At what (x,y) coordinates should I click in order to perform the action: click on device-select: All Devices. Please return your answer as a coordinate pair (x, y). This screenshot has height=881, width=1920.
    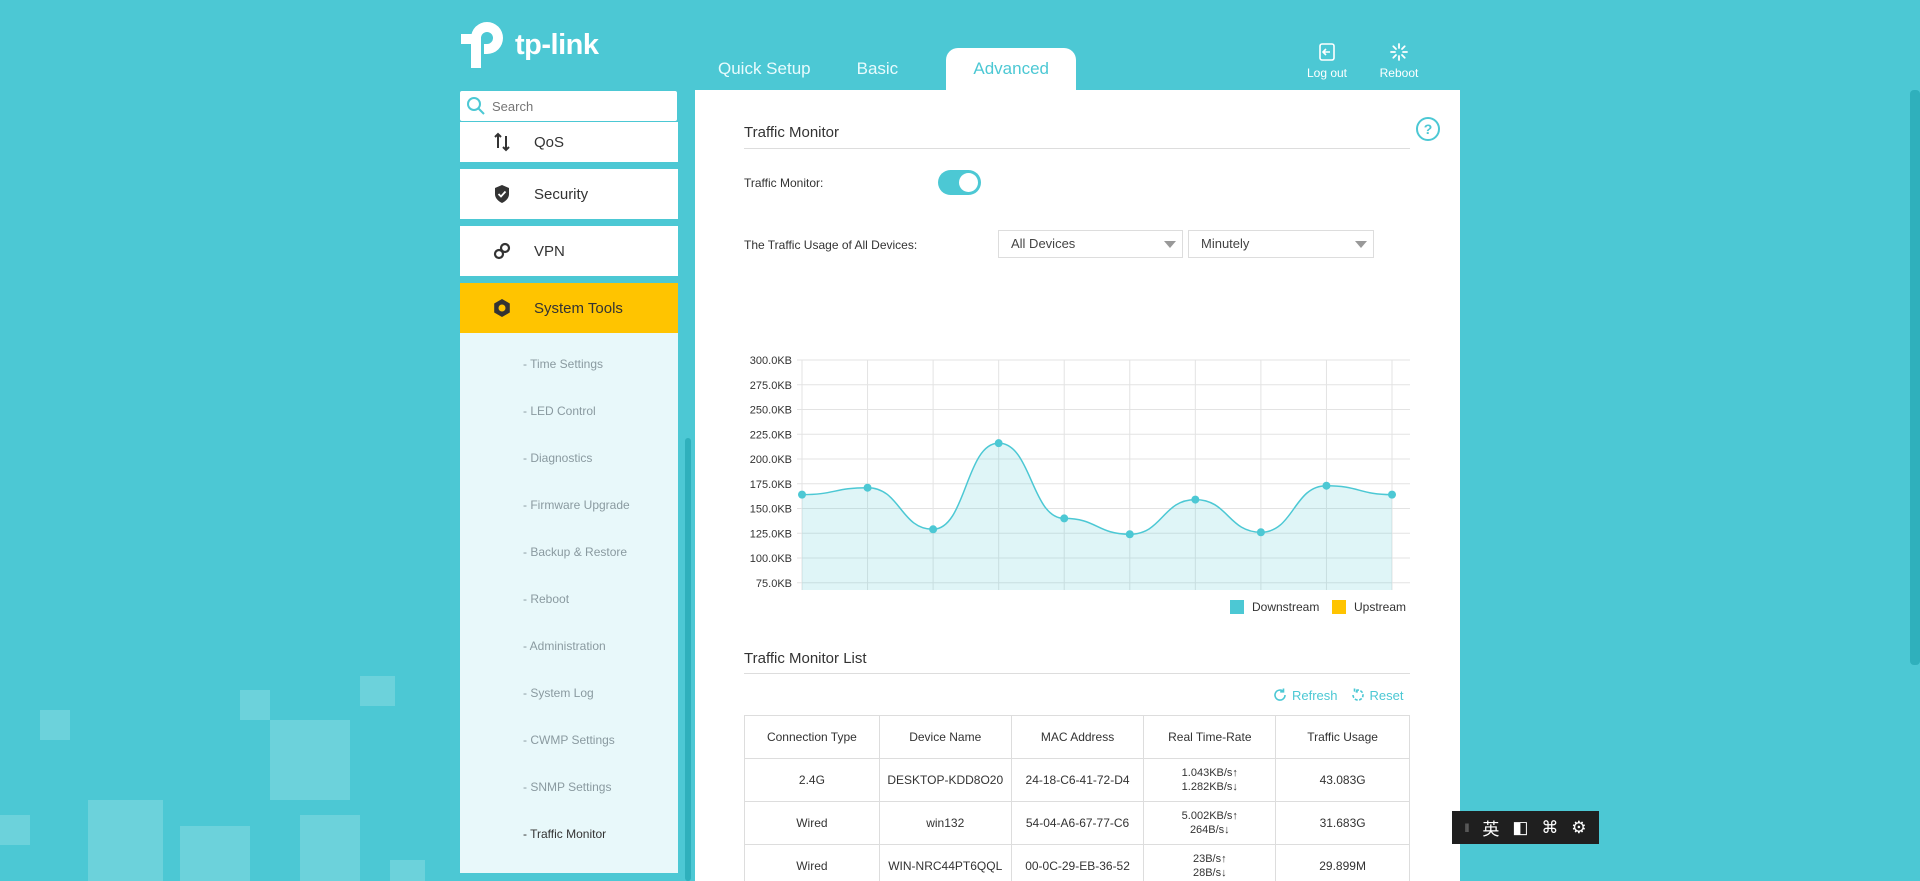
    Looking at the image, I should click on (1090, 244).